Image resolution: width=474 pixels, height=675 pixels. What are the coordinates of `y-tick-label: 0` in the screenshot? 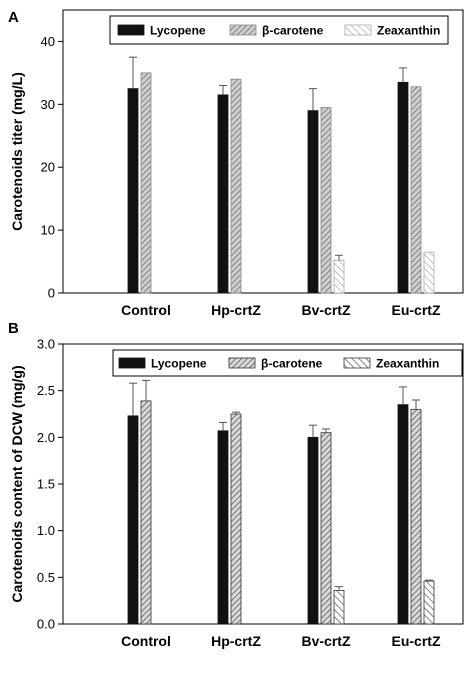 It's located at (51, 293).